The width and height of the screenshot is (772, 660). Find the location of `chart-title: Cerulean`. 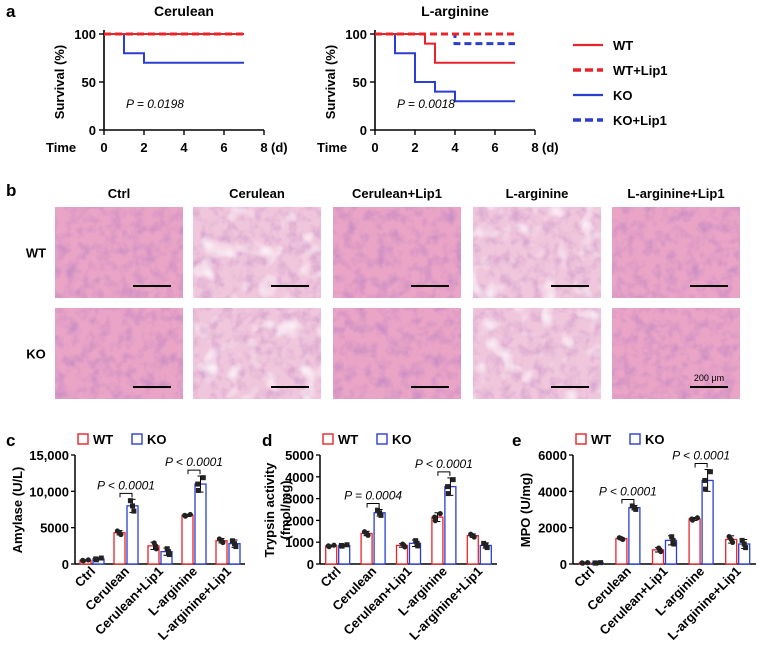

chart-title: Cerulean is located at coordinates (184, 11).